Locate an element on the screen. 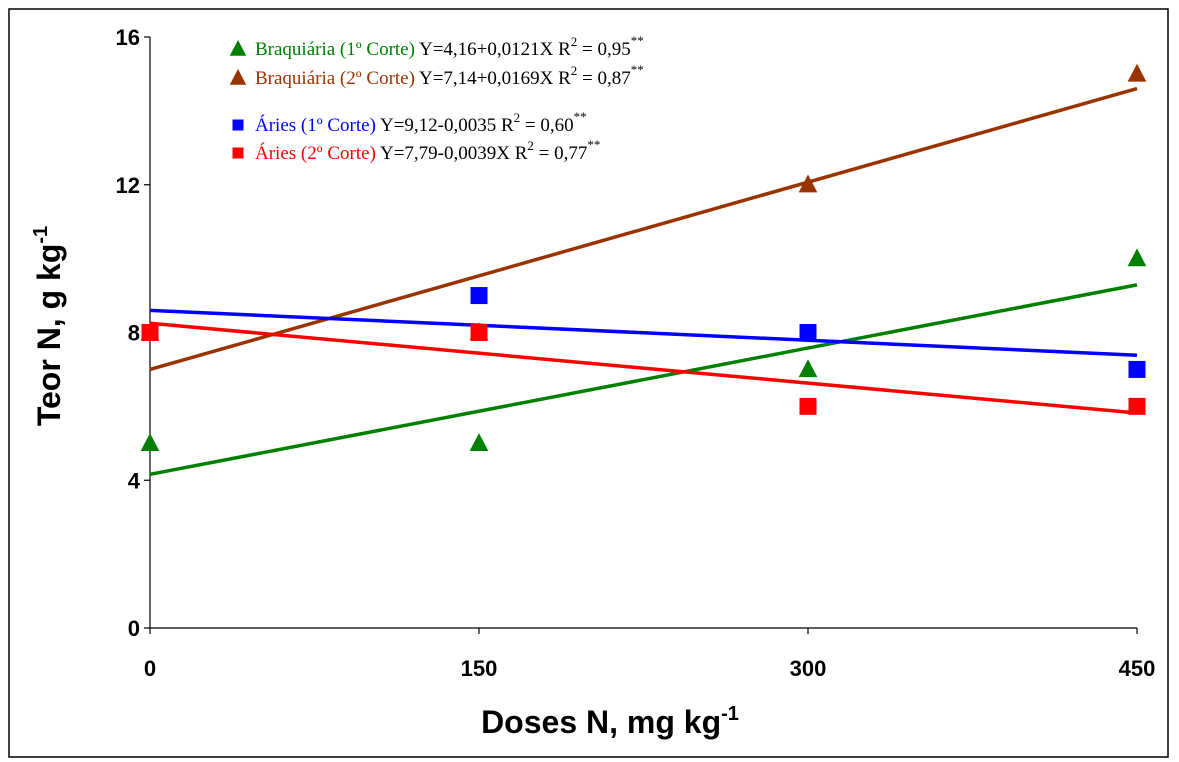 The width and height of the screenshot is (1179, 762). x-tick-label: 150 is located at coordinates (479, 668).